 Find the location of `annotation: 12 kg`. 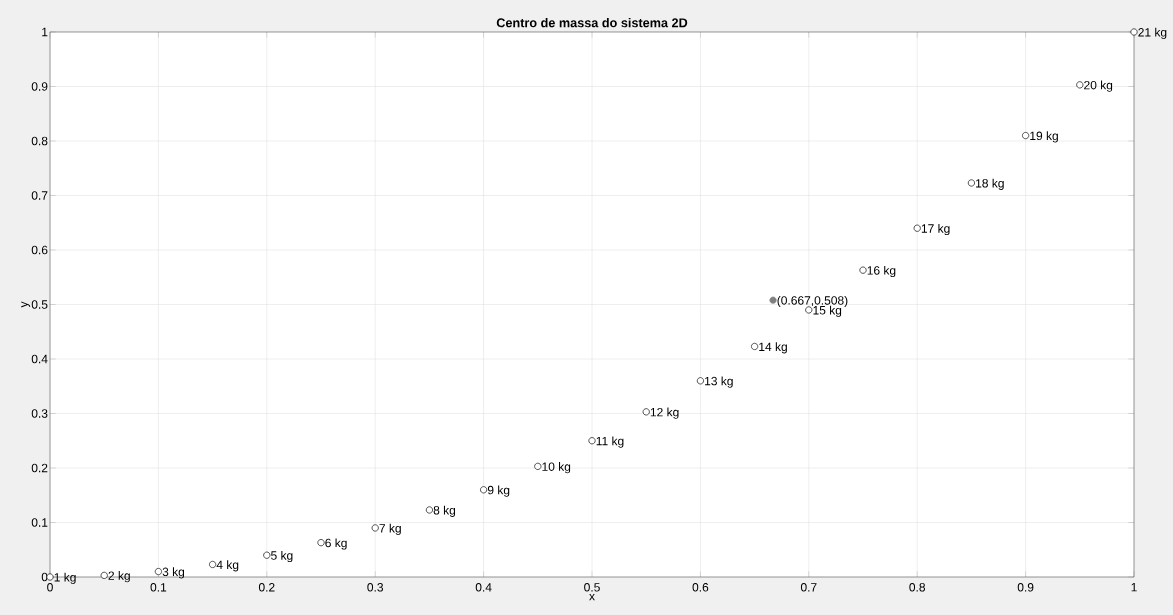

annotation: 12 kg is located at coordinates (664, 413).